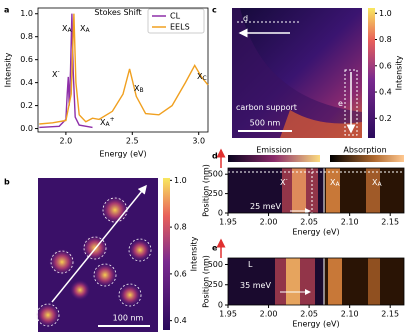 The height and width of the screenshot is (336, 416). I want to click on annotation-text: 25 meV, so click(265, 206).